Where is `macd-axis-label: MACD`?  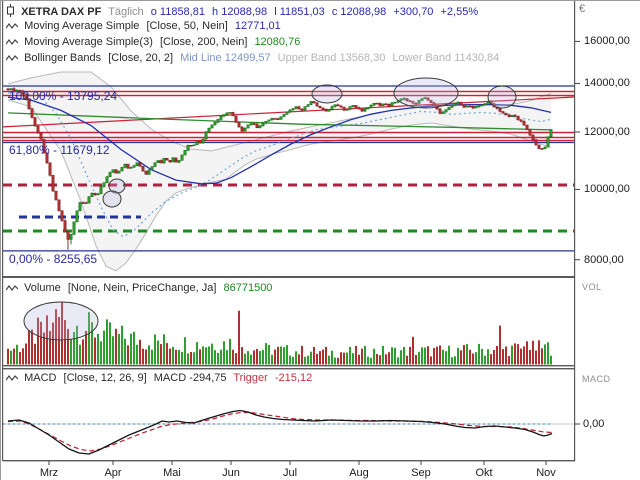
macd-axis-label: MACD is located at coordinates (596, 379).